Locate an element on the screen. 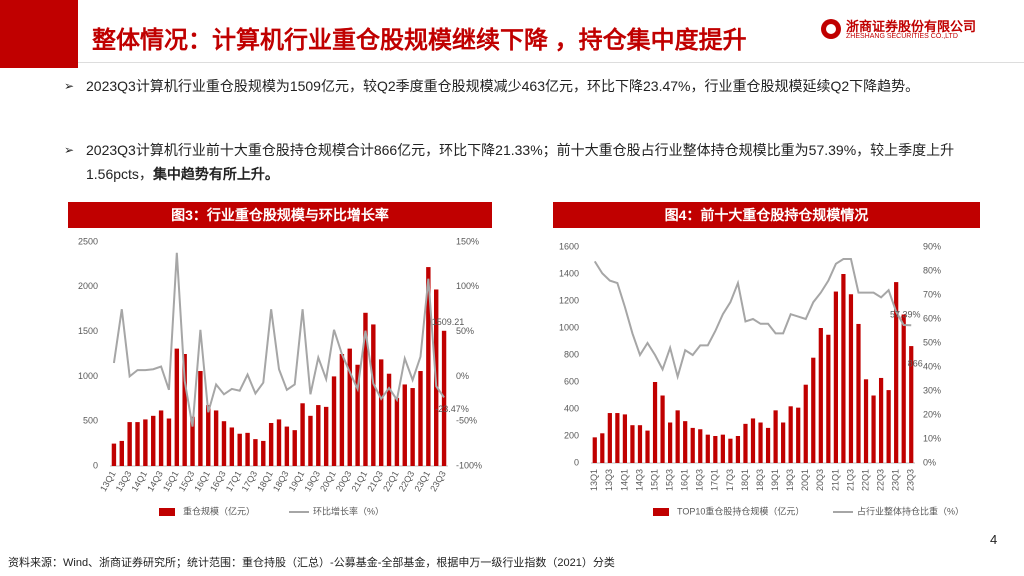 The height and width of the screenshot is (576, 1024). legend-label: 重仓规模（亿元） is located at coordinates (219, 510).